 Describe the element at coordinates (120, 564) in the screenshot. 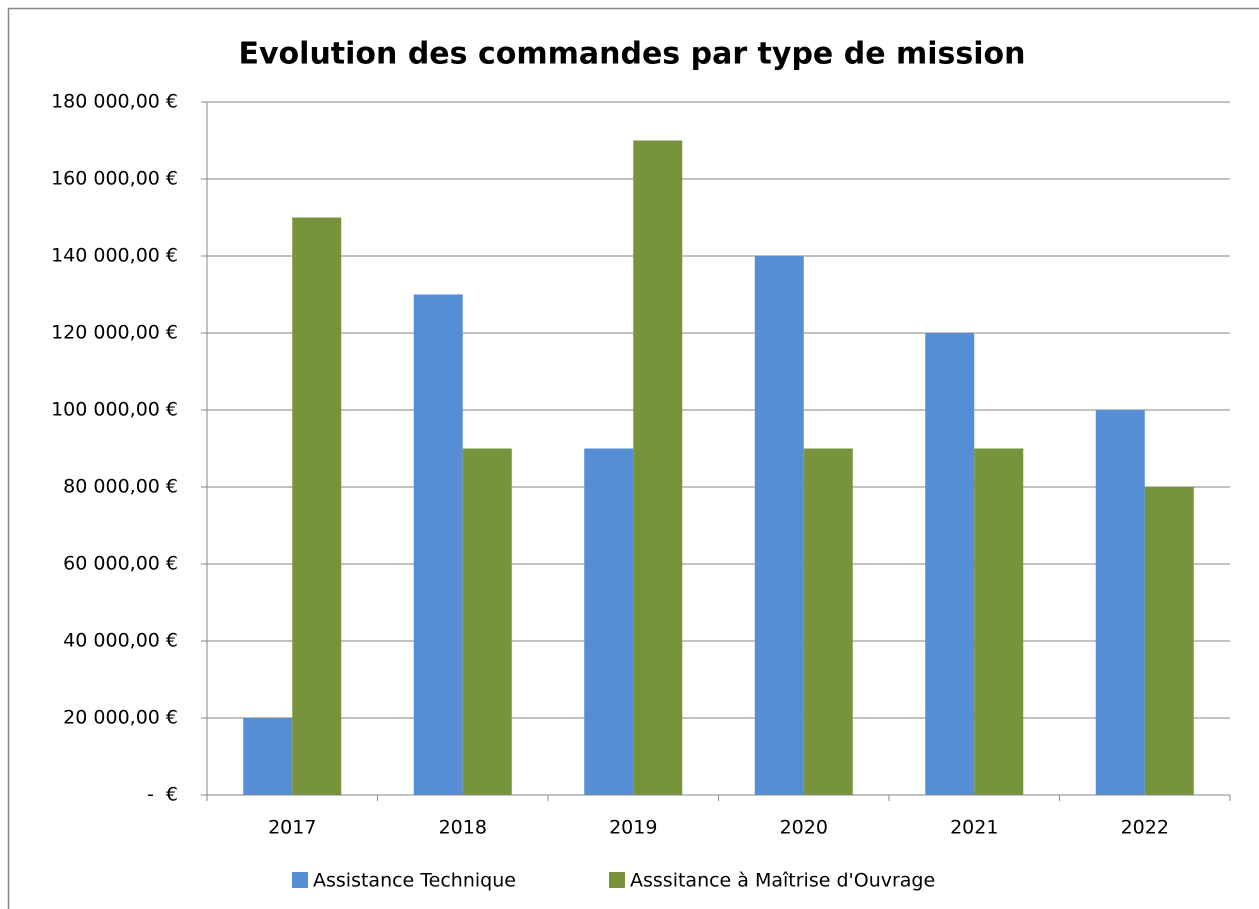

I see `y-tick-label: 60 000,00 €` at that location.